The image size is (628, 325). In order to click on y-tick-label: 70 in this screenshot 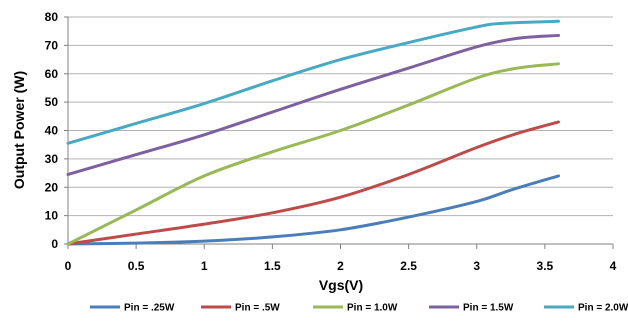, I will do `click(52, 45)`.